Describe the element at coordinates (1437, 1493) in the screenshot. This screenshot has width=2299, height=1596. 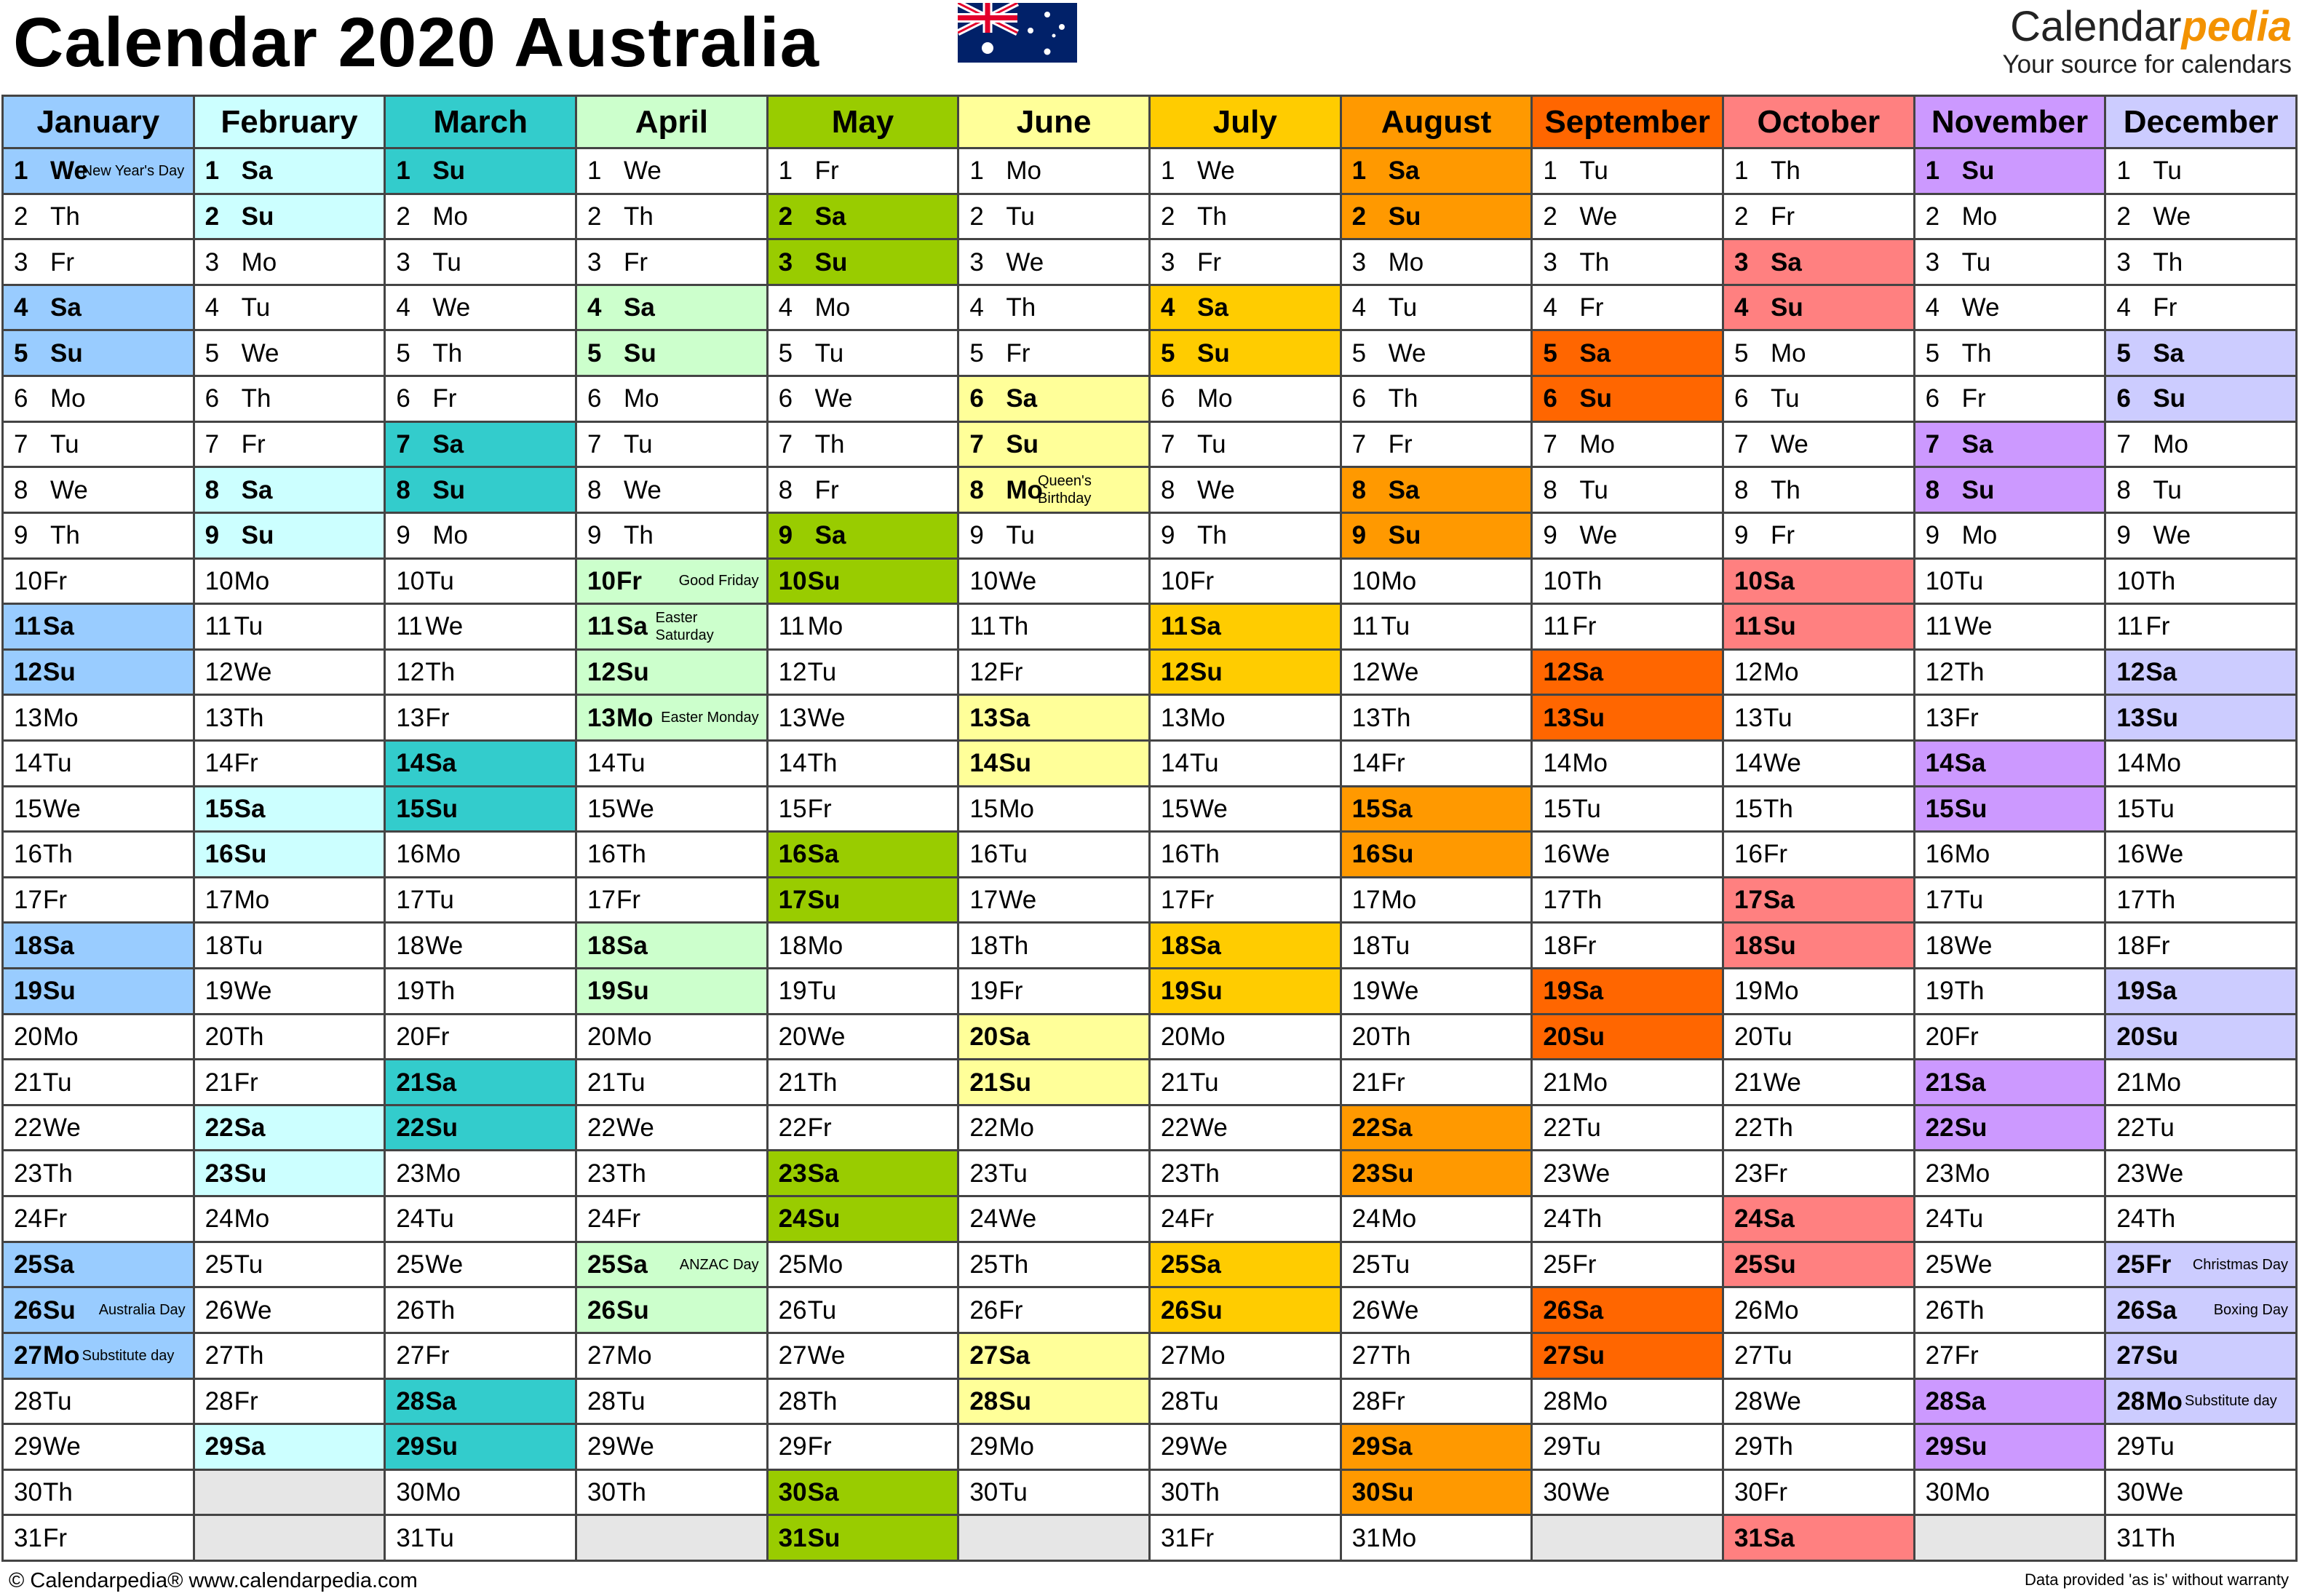
I see `day-cell: 30 Su` at that location.